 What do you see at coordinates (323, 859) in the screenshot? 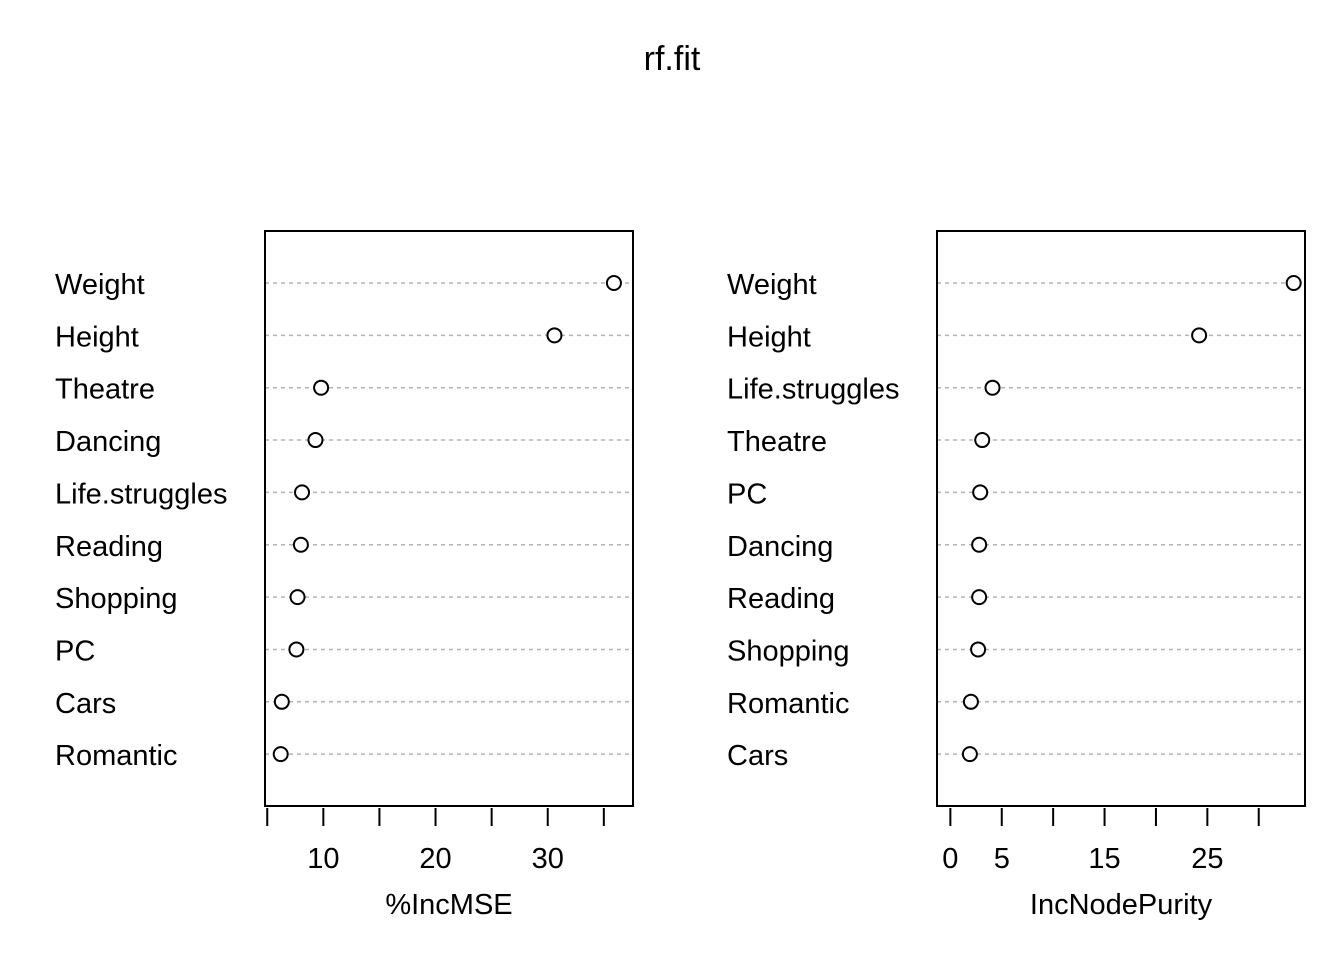
I see `x-tick-label: 10` at bounding box center [323, 859].